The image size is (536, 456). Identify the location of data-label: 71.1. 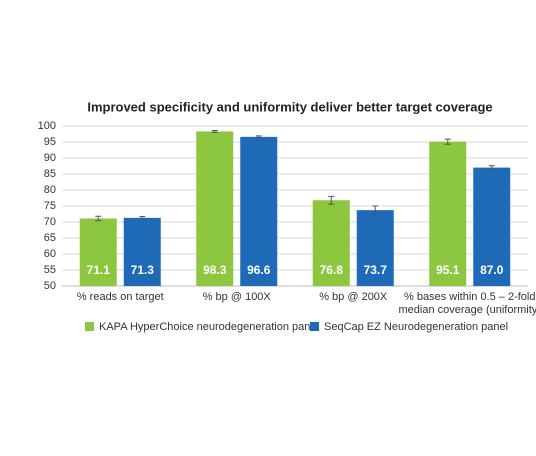
(99, 270).